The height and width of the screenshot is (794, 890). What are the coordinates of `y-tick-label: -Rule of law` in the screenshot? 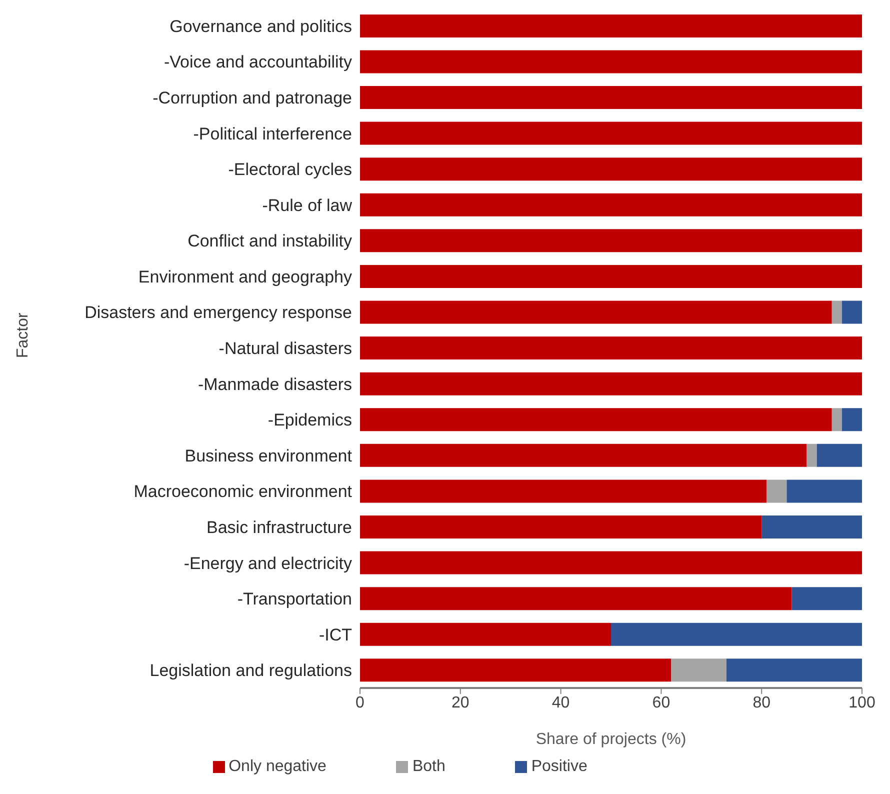 It's located at (307, 205).